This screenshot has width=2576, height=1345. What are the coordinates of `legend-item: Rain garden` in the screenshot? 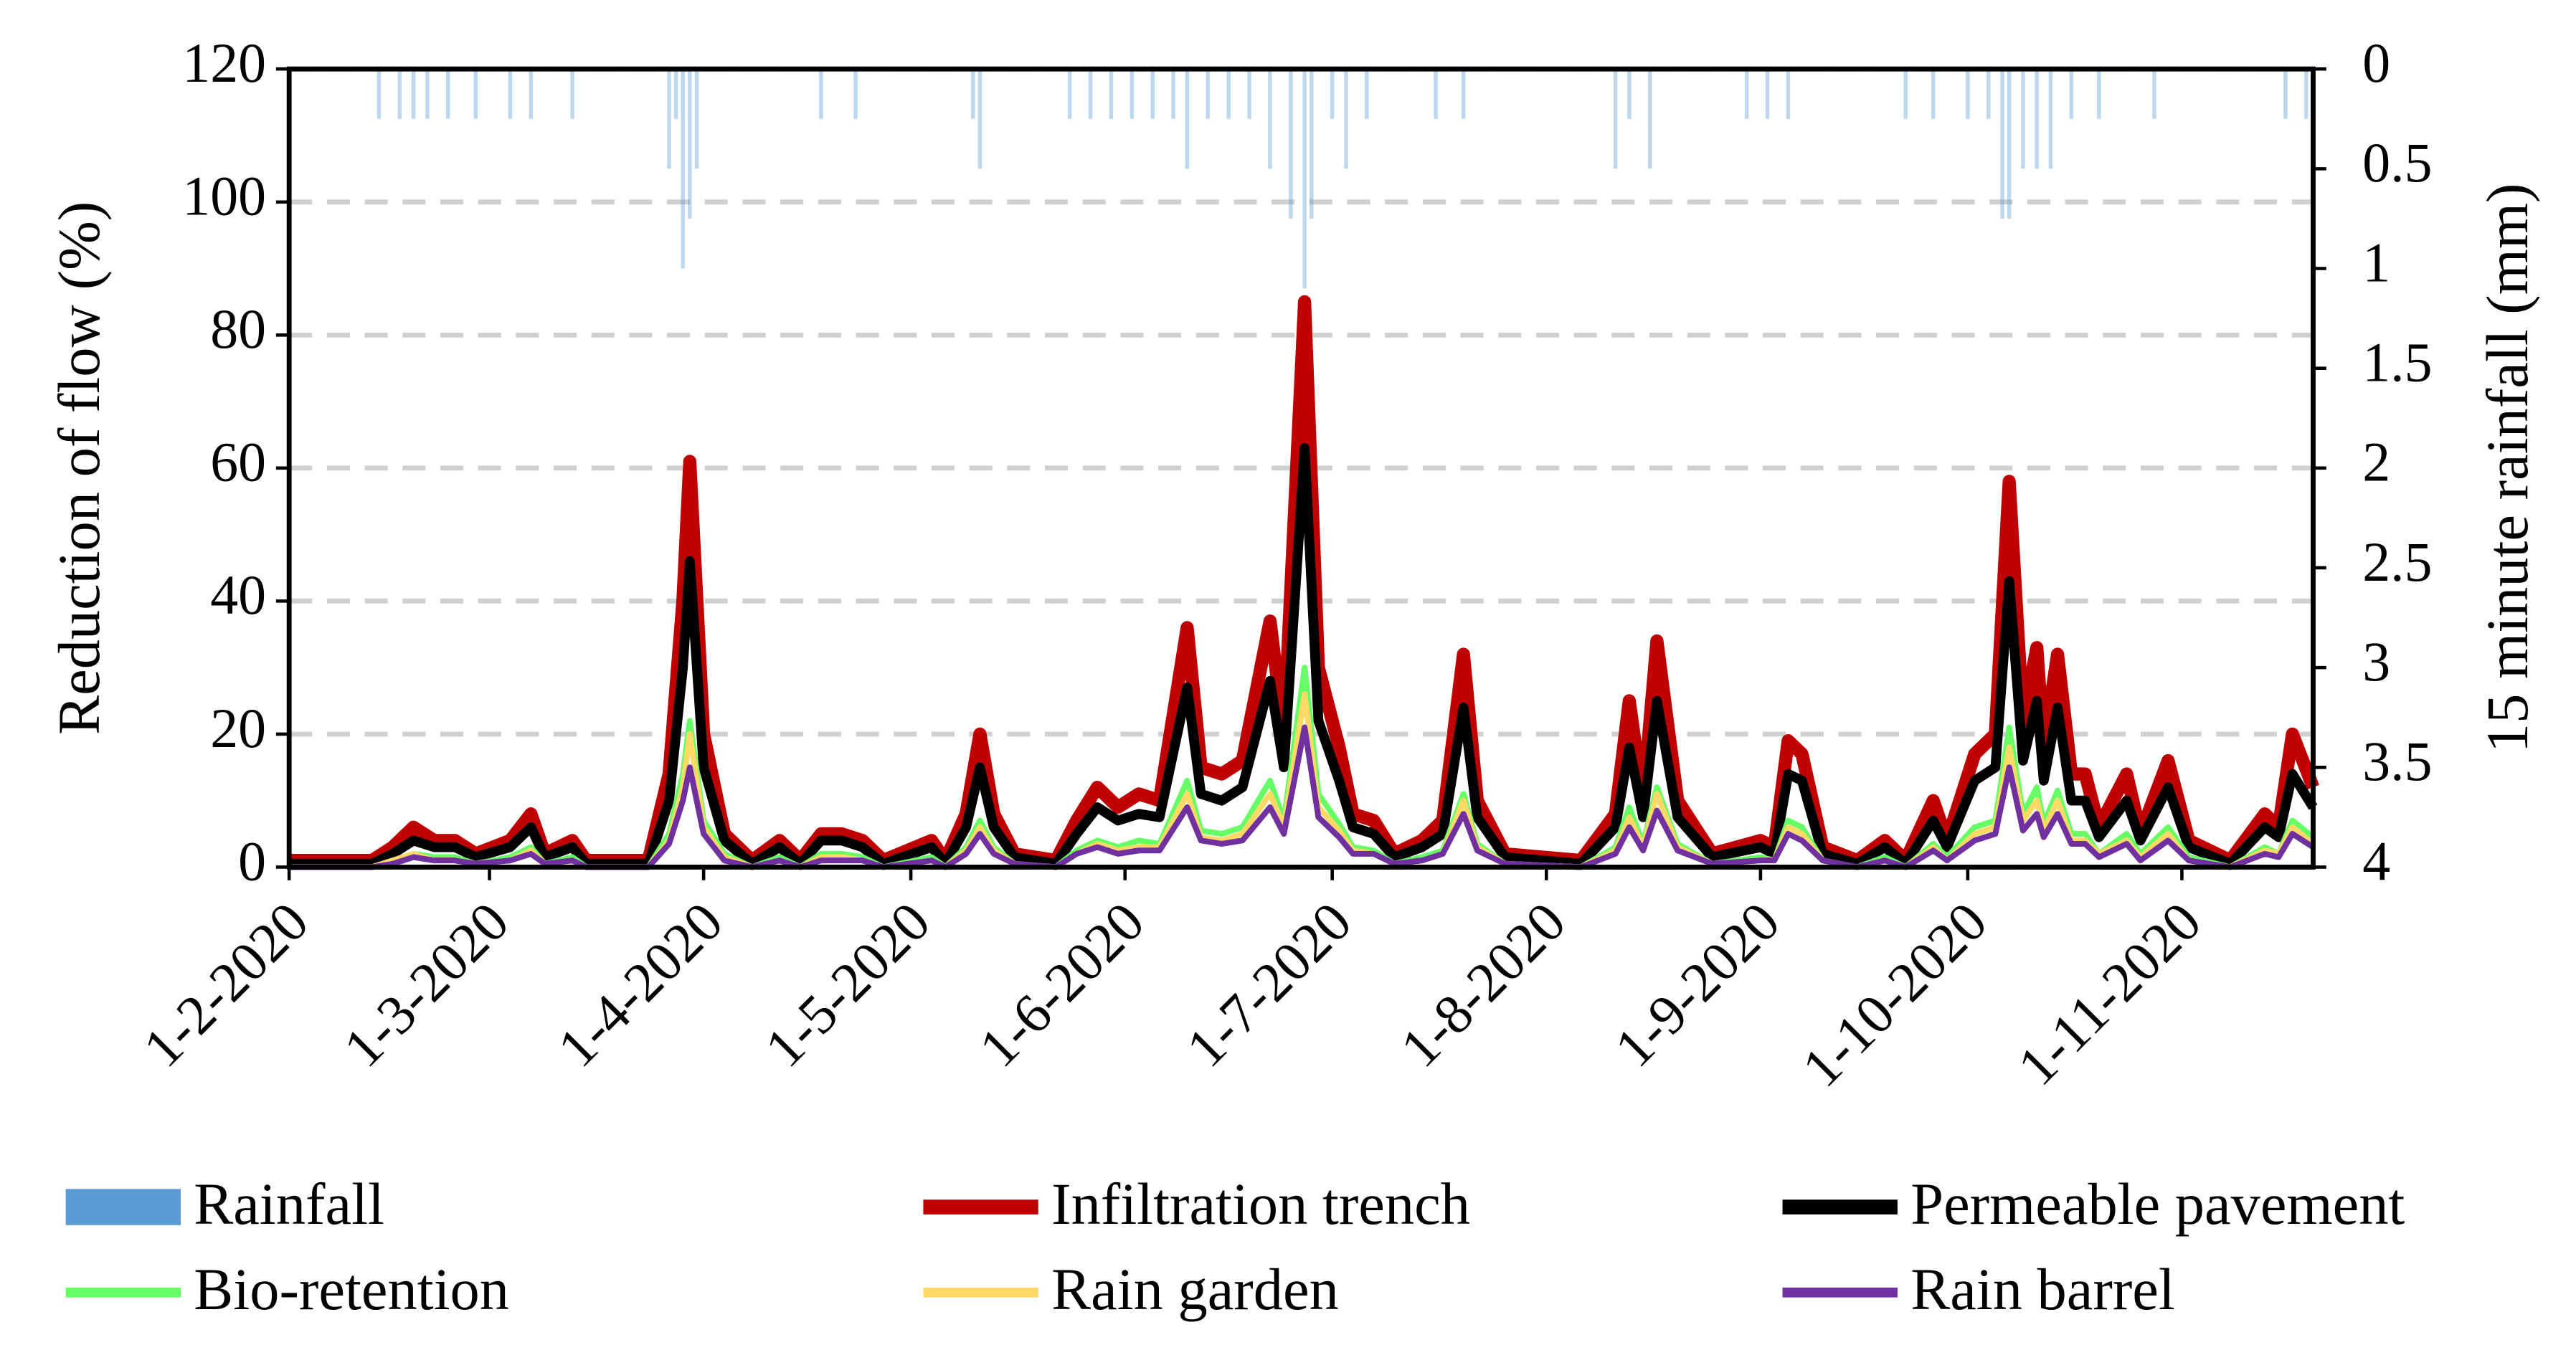 It's located at (1131, 1289).